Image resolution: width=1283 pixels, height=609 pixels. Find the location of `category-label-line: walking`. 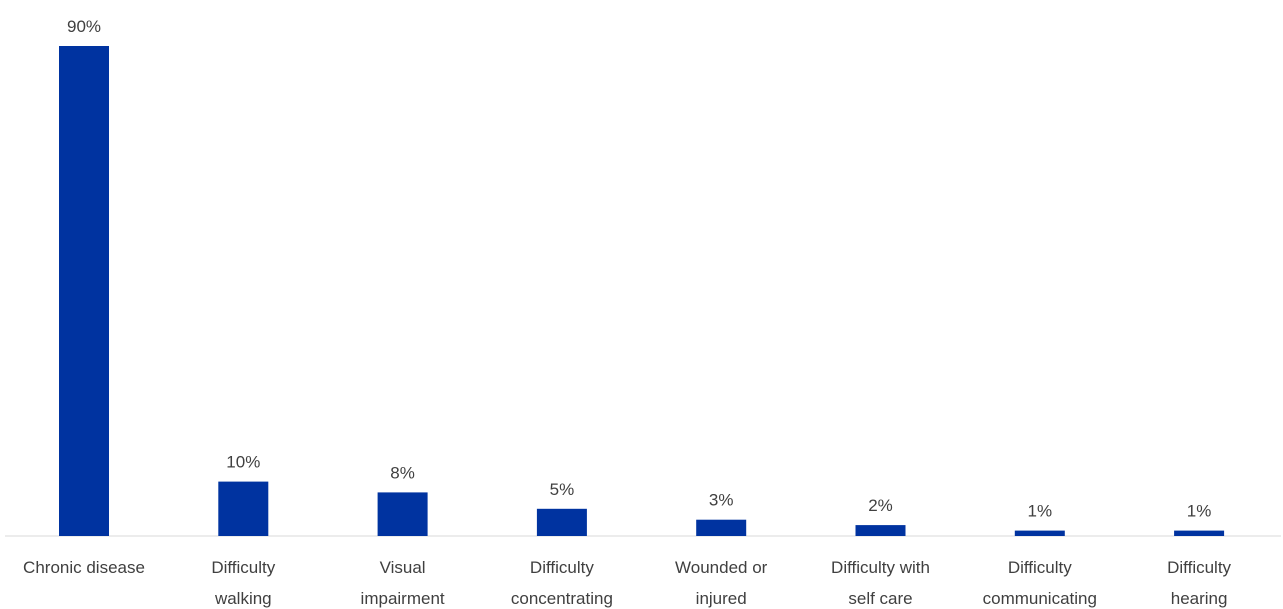

category-label-line: walking is located at coordinates (243, 598).